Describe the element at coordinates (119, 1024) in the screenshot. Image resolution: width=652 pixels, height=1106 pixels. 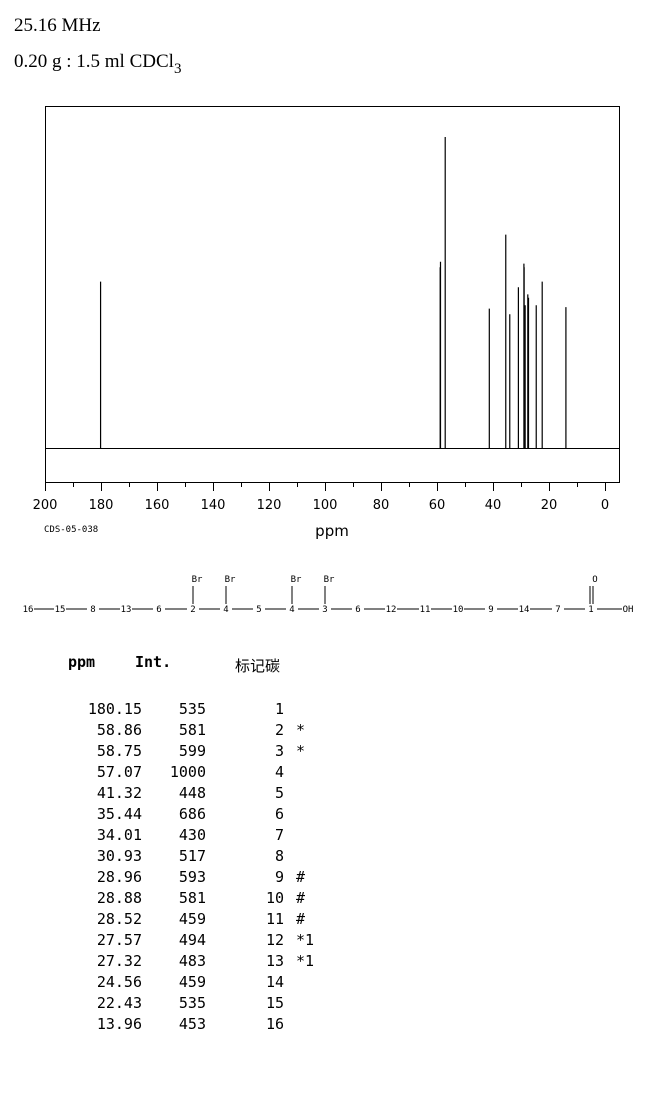
I see `cell-ppm: 13.96` at that location.